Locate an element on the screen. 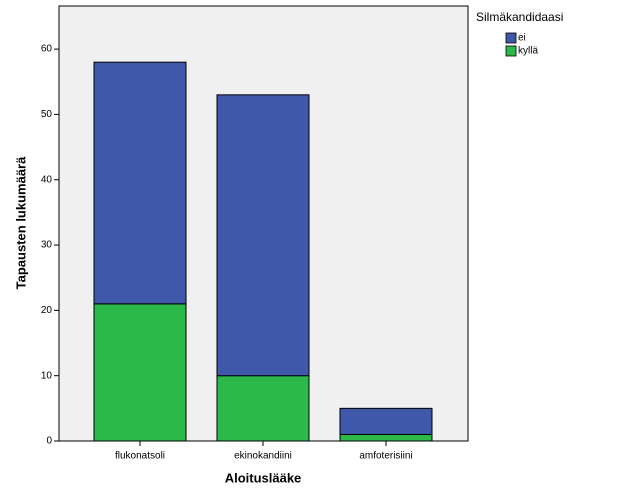 This screenshot has width=626, height=501. y-tick-label: 50 is located at coordinates (47, 114).